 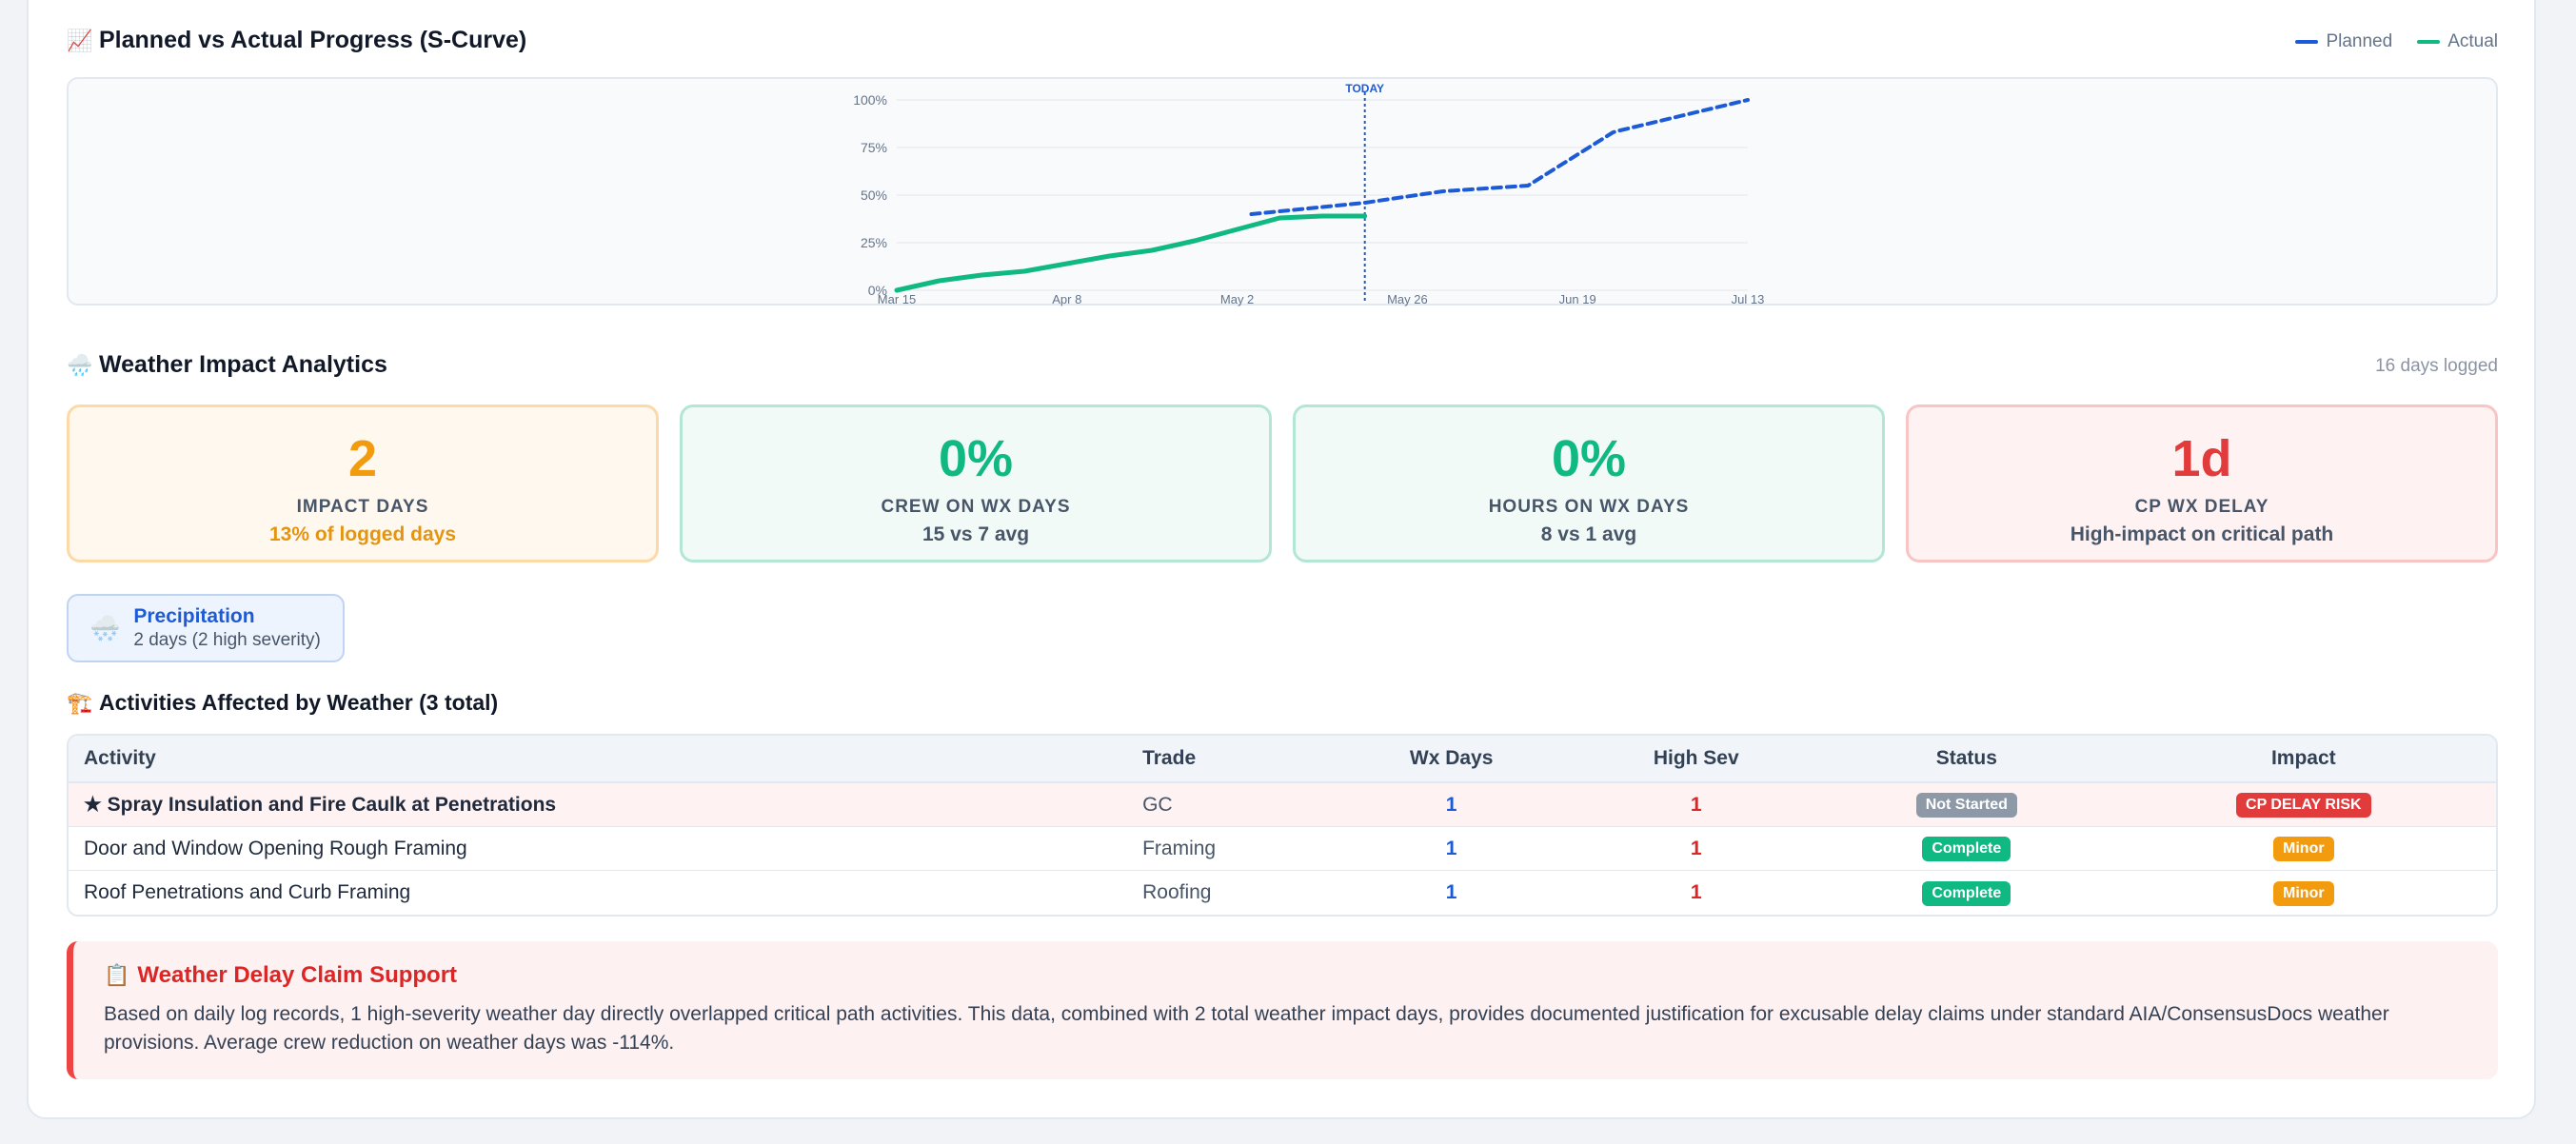 I want to click on metric-card-crew: 0% CREW ON WX DAYS 15 vs 7 avg, so click(x=976, y=483).